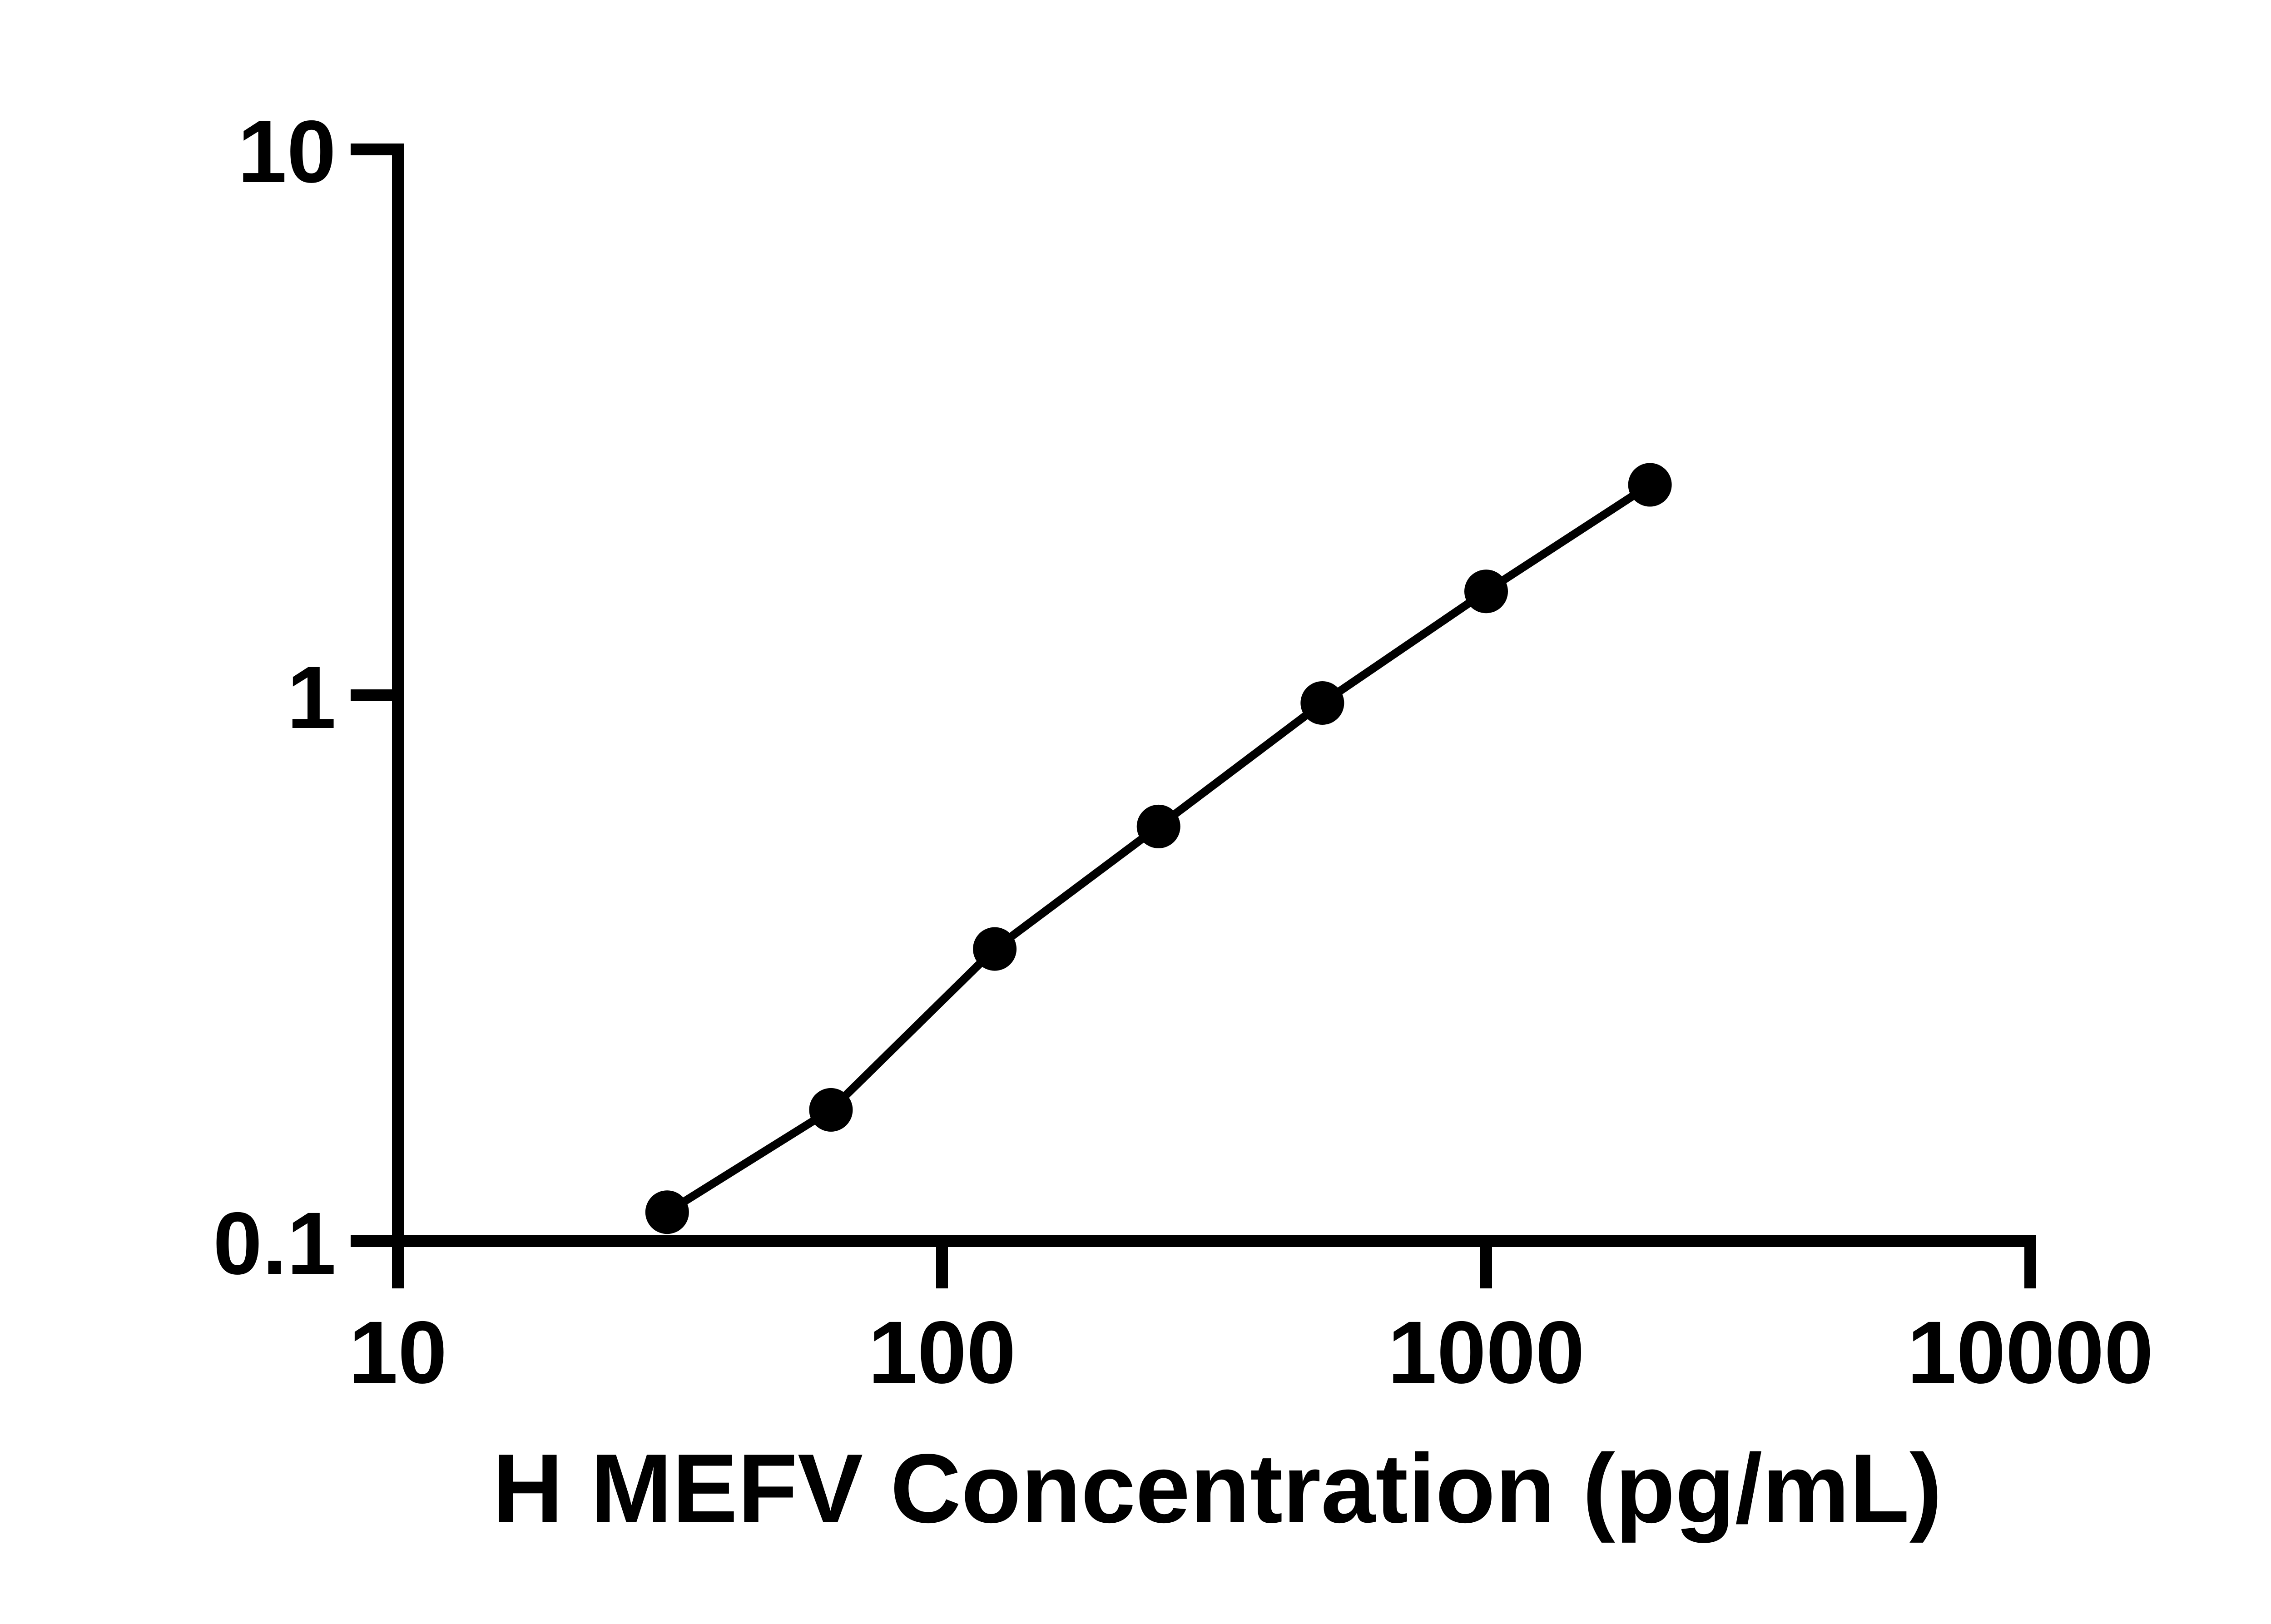 This screenshot has width=2271, height=1624. Describe the element at coordinates (1486, 1352) in the screenshot. I see `x-tick-label: 1000` at that location.